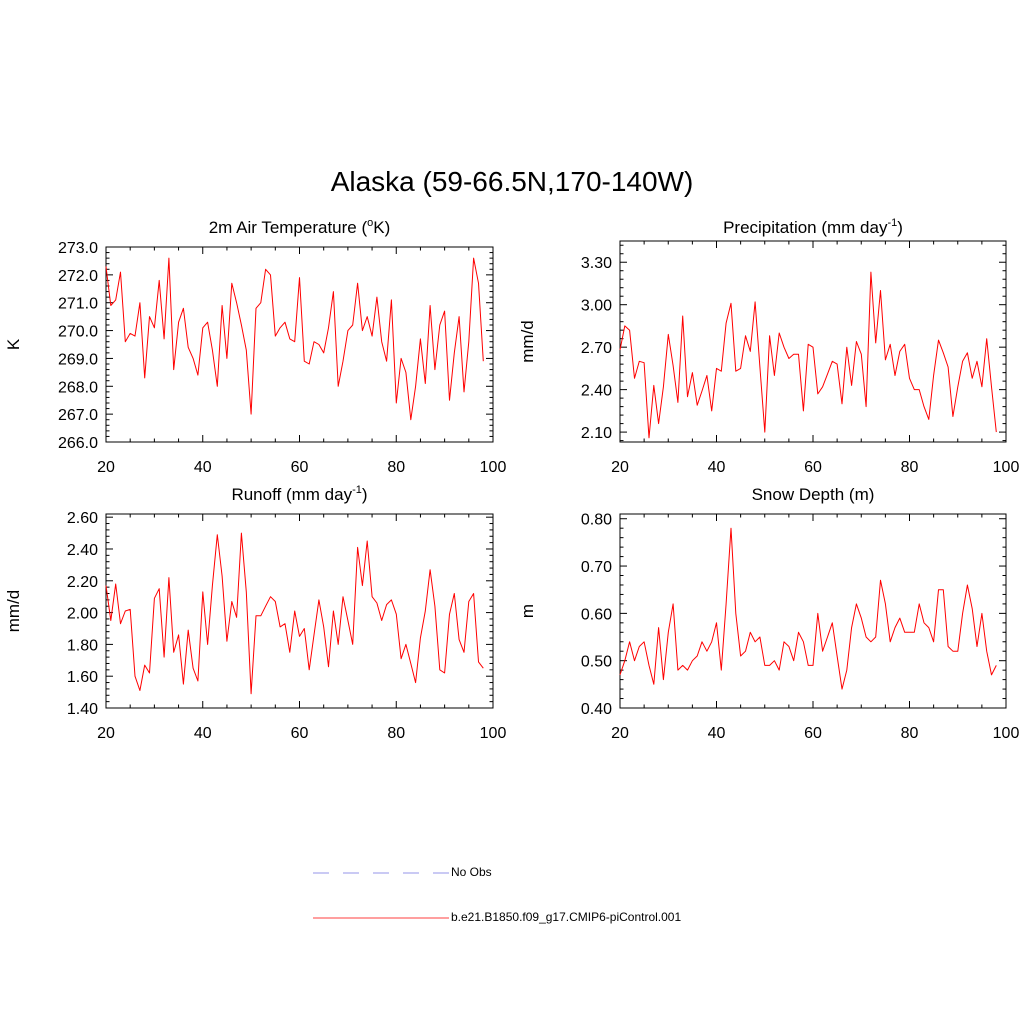 The height and width of the screenshot is (1024, 1024). What do you see at coordinates (82, 645) in the screenshot?
I see `y-tick-label: 1.80` at bounding box center [82, 645].